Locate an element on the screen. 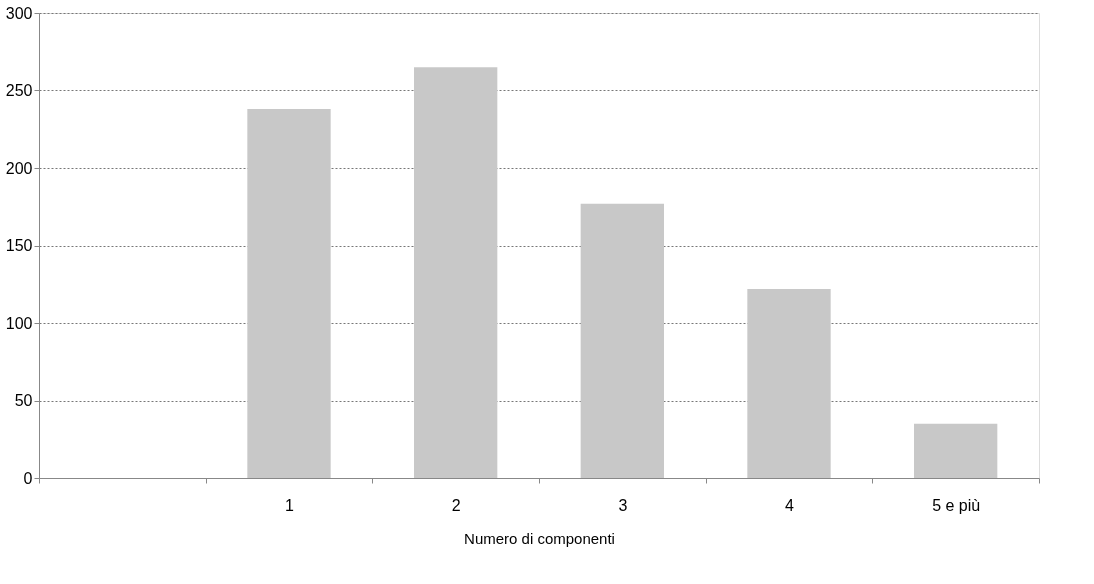  x-axis-title: Numero di componenti is located at coordinates (539, 538).